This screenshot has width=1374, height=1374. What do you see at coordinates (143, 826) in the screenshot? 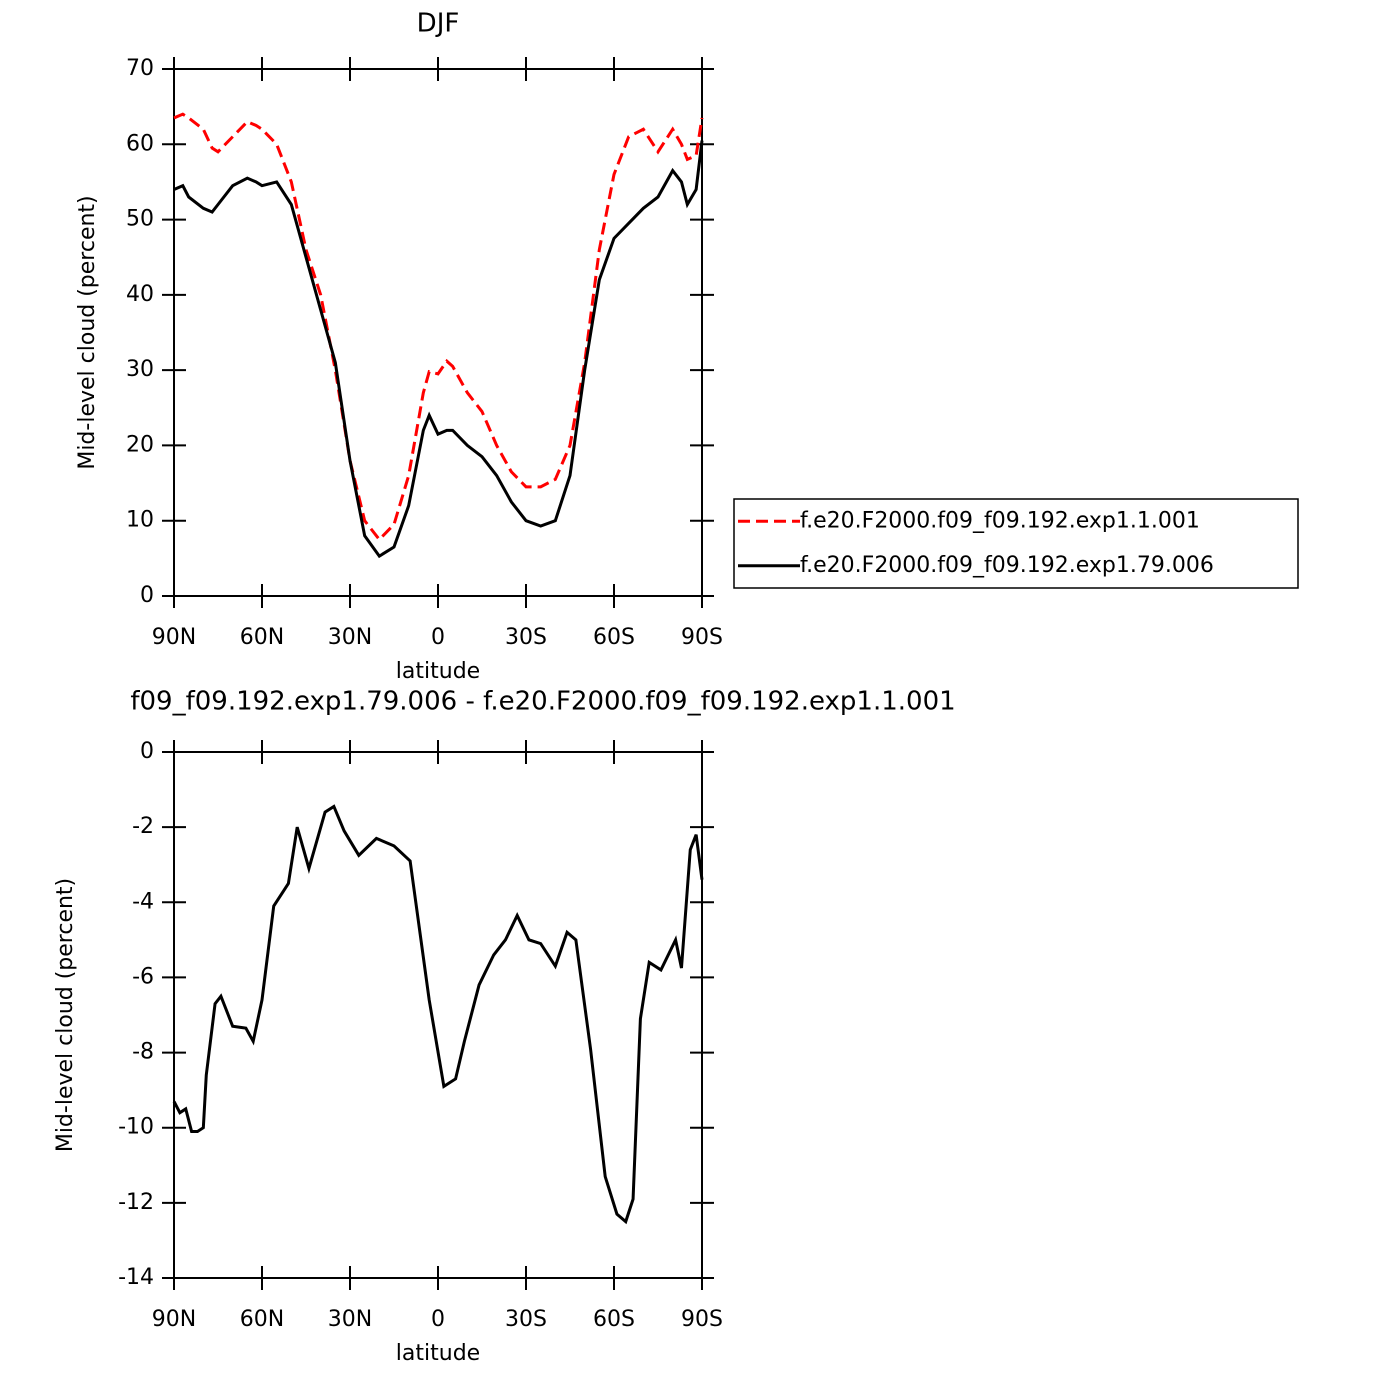
I see `y-tick-label: -2` at bounding box center [143, 826].